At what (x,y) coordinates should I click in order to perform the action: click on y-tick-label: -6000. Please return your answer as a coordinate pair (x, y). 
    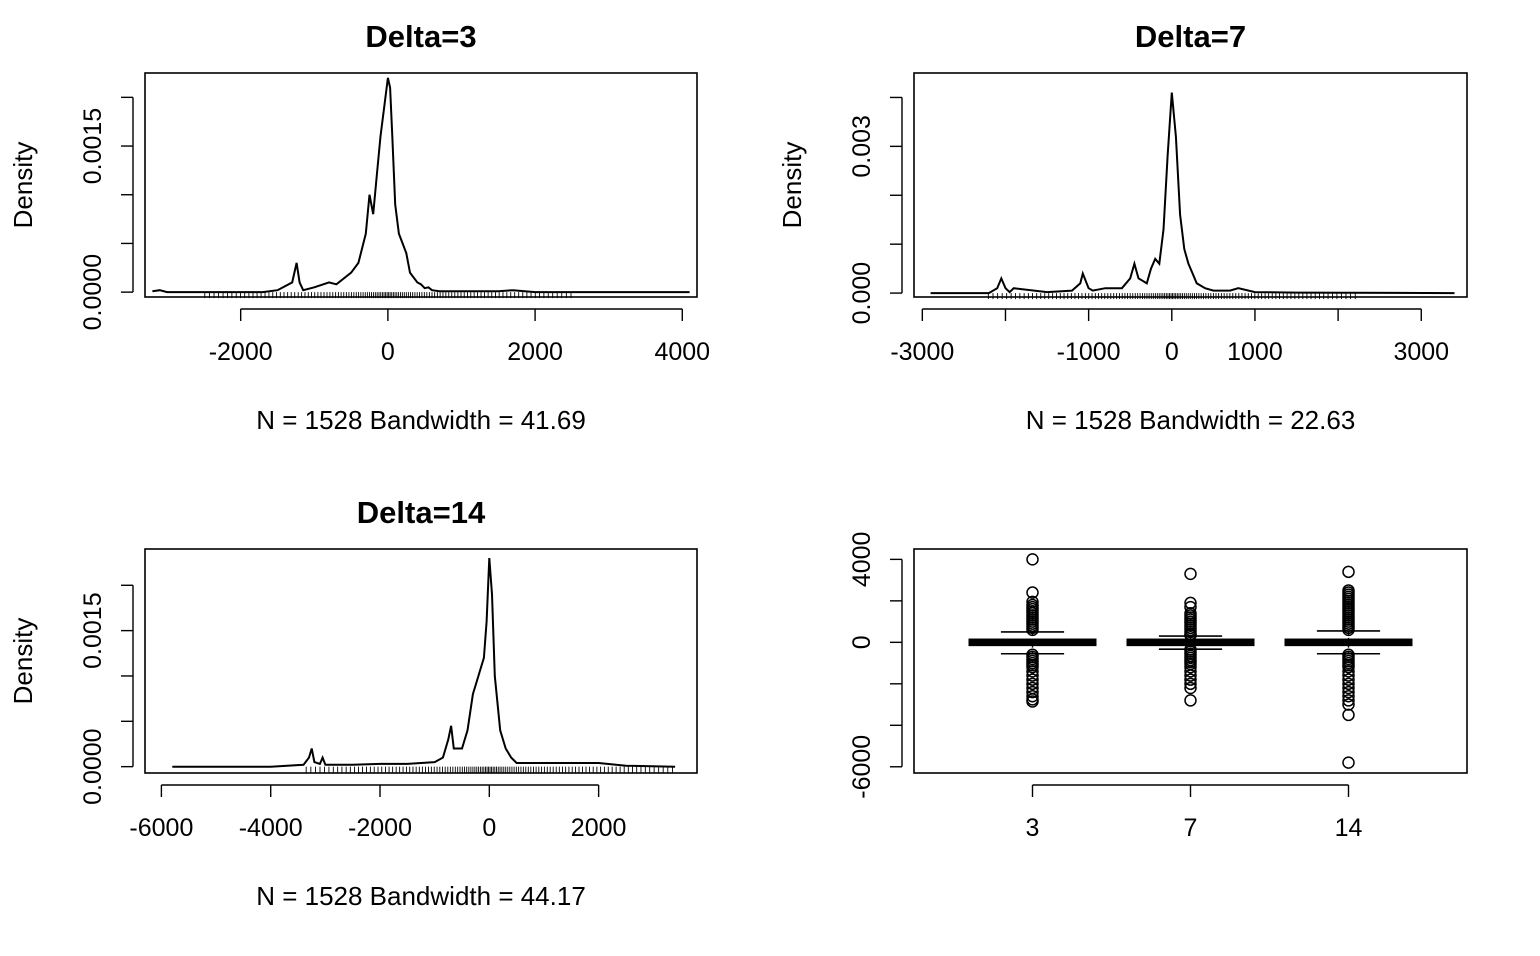
    Looking at the image, I should click on (862, 767).